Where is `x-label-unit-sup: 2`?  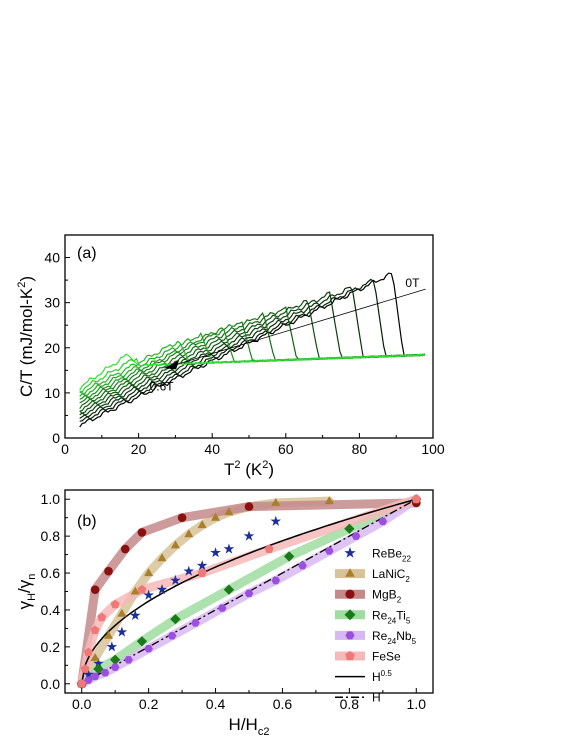
x-label-unit-sup: 2 is located at coordinates (265, 465).